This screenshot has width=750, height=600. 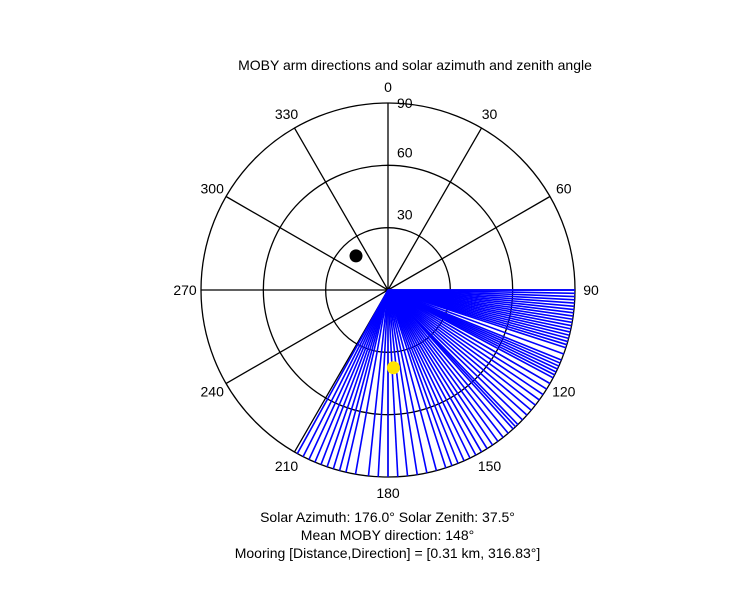 I want to click on angle-label-270: 270, so click(x=185, y=290).